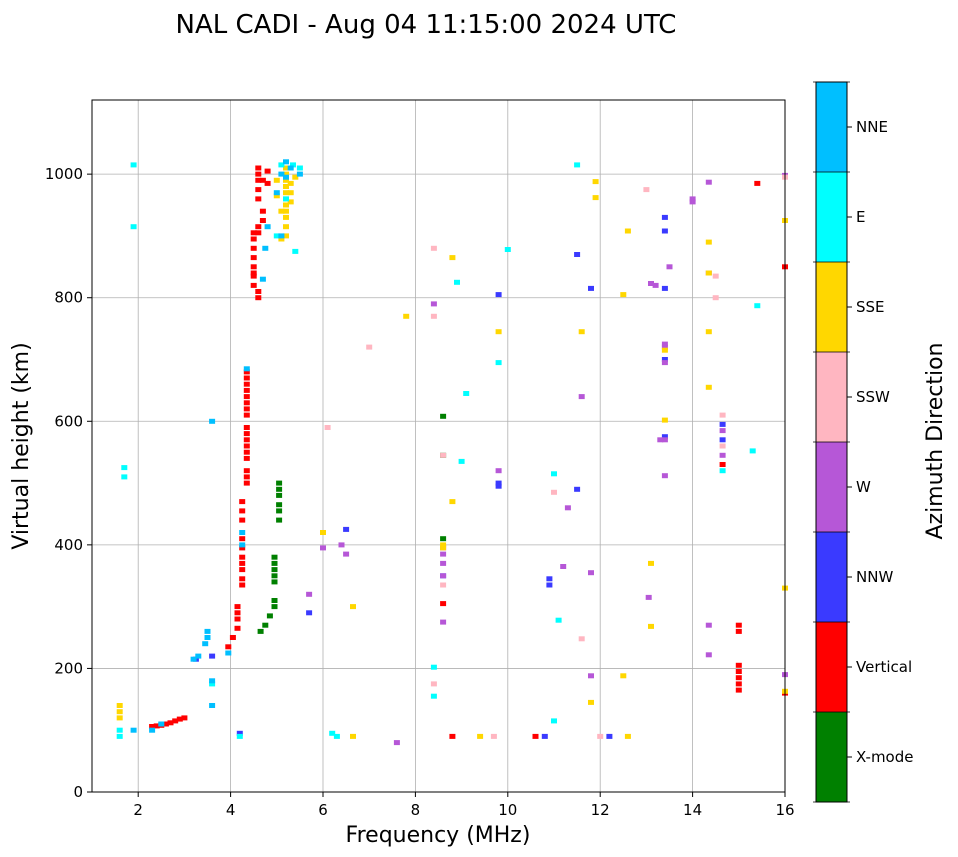 This screenshot has width=958, height=857. What do you see at coordinates (68, 545) in the screenshot?
I see `y-tick-label: 400` at bounding box center [68, 545].